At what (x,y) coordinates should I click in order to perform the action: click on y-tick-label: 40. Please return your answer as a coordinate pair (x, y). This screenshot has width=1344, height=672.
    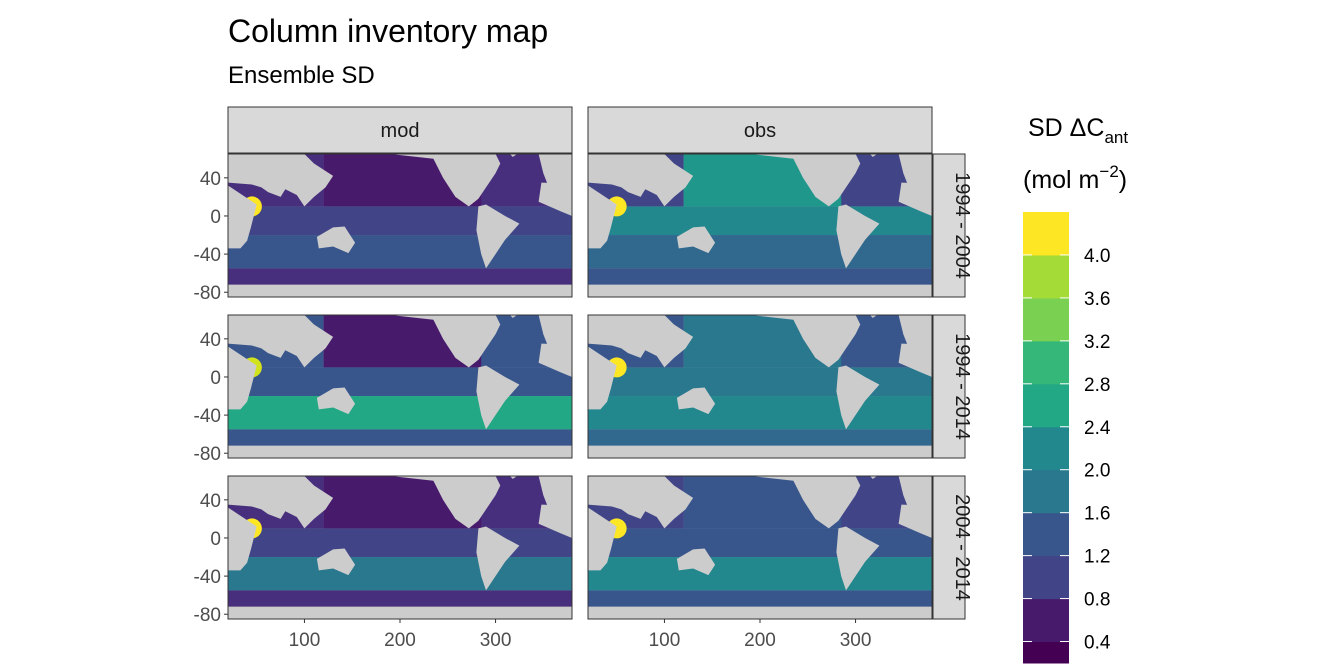
    Looking at the image, I should click on (210, 179).